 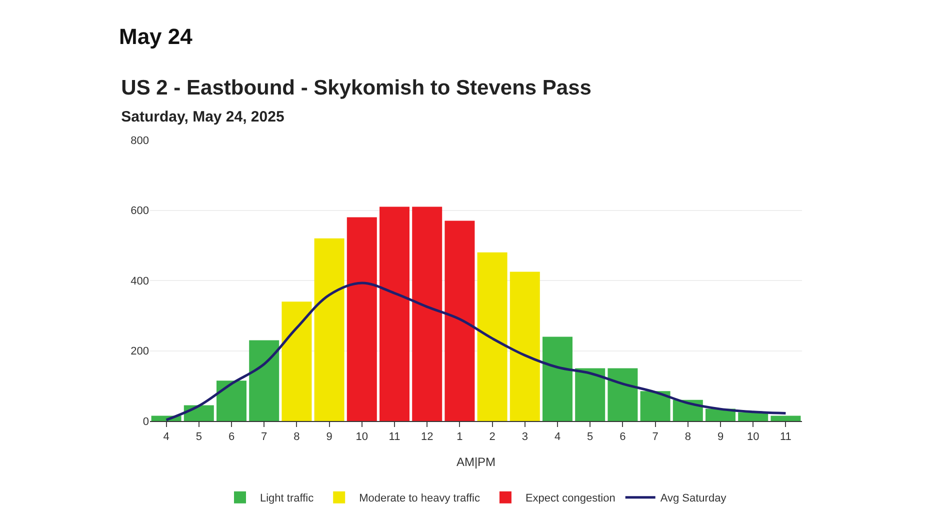 What do you see at coordinates (693, 498) in the screenshot?
I see `legend-label: Avg Saturday` at bounding box center [693, 498].